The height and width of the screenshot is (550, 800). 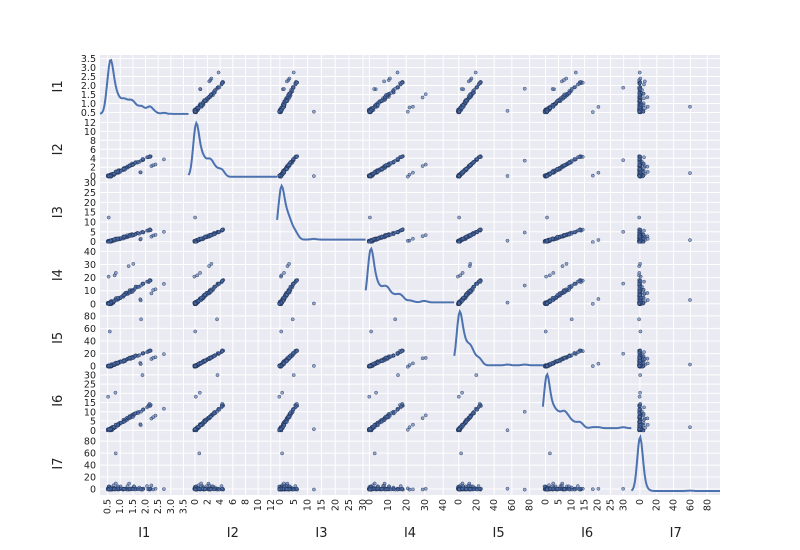 I want to click on panel-I3-I2, so click(x=233, y=212).